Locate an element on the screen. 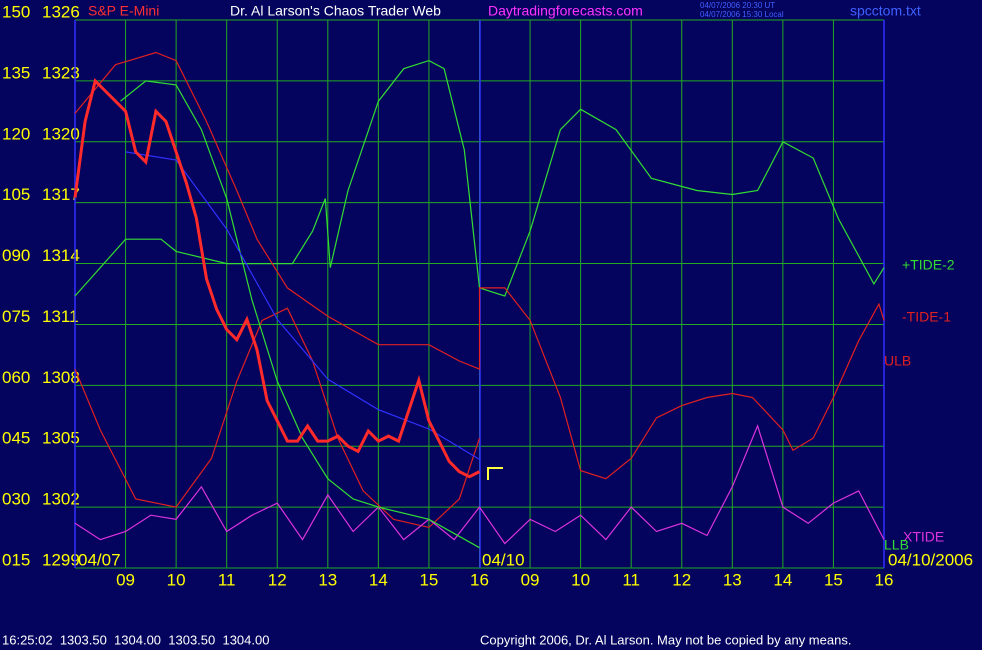  y2-tick-label: 1311 is located at coordinates (60, 316).